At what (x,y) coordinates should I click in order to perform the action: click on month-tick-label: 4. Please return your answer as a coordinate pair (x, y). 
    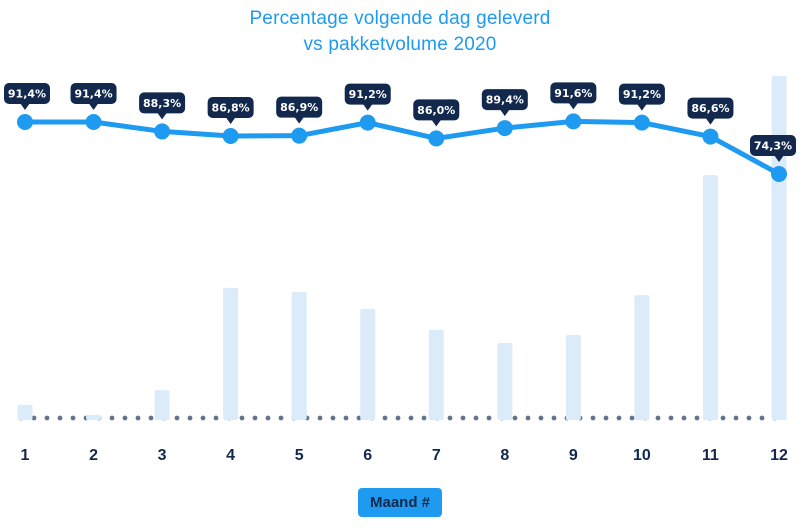
    Looking at the image, I should click on (230, 455).